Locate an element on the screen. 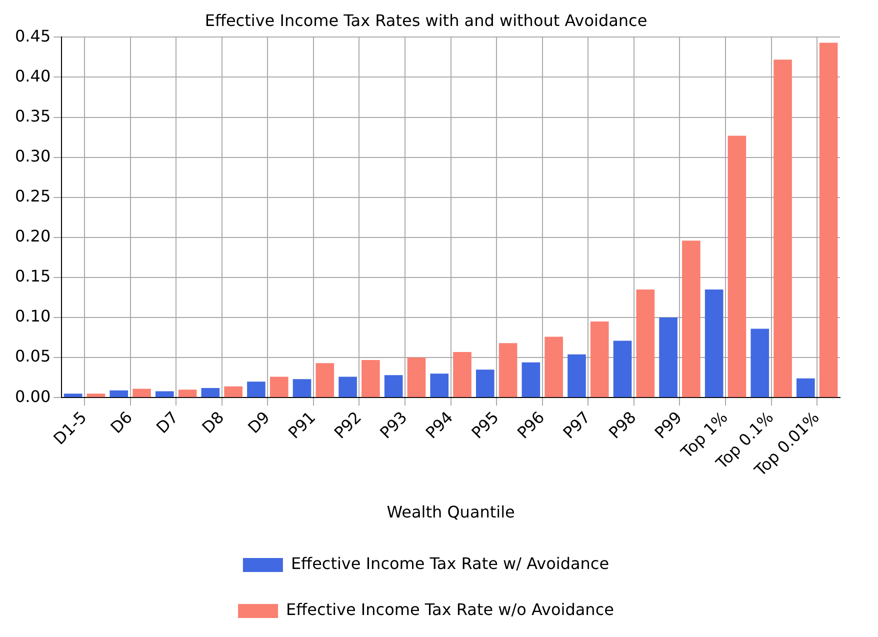 This screenshot has height=637, width=878. chart-title: Effective Income Tax Rates with and without Avoidance is located at coordinates (426, 20).